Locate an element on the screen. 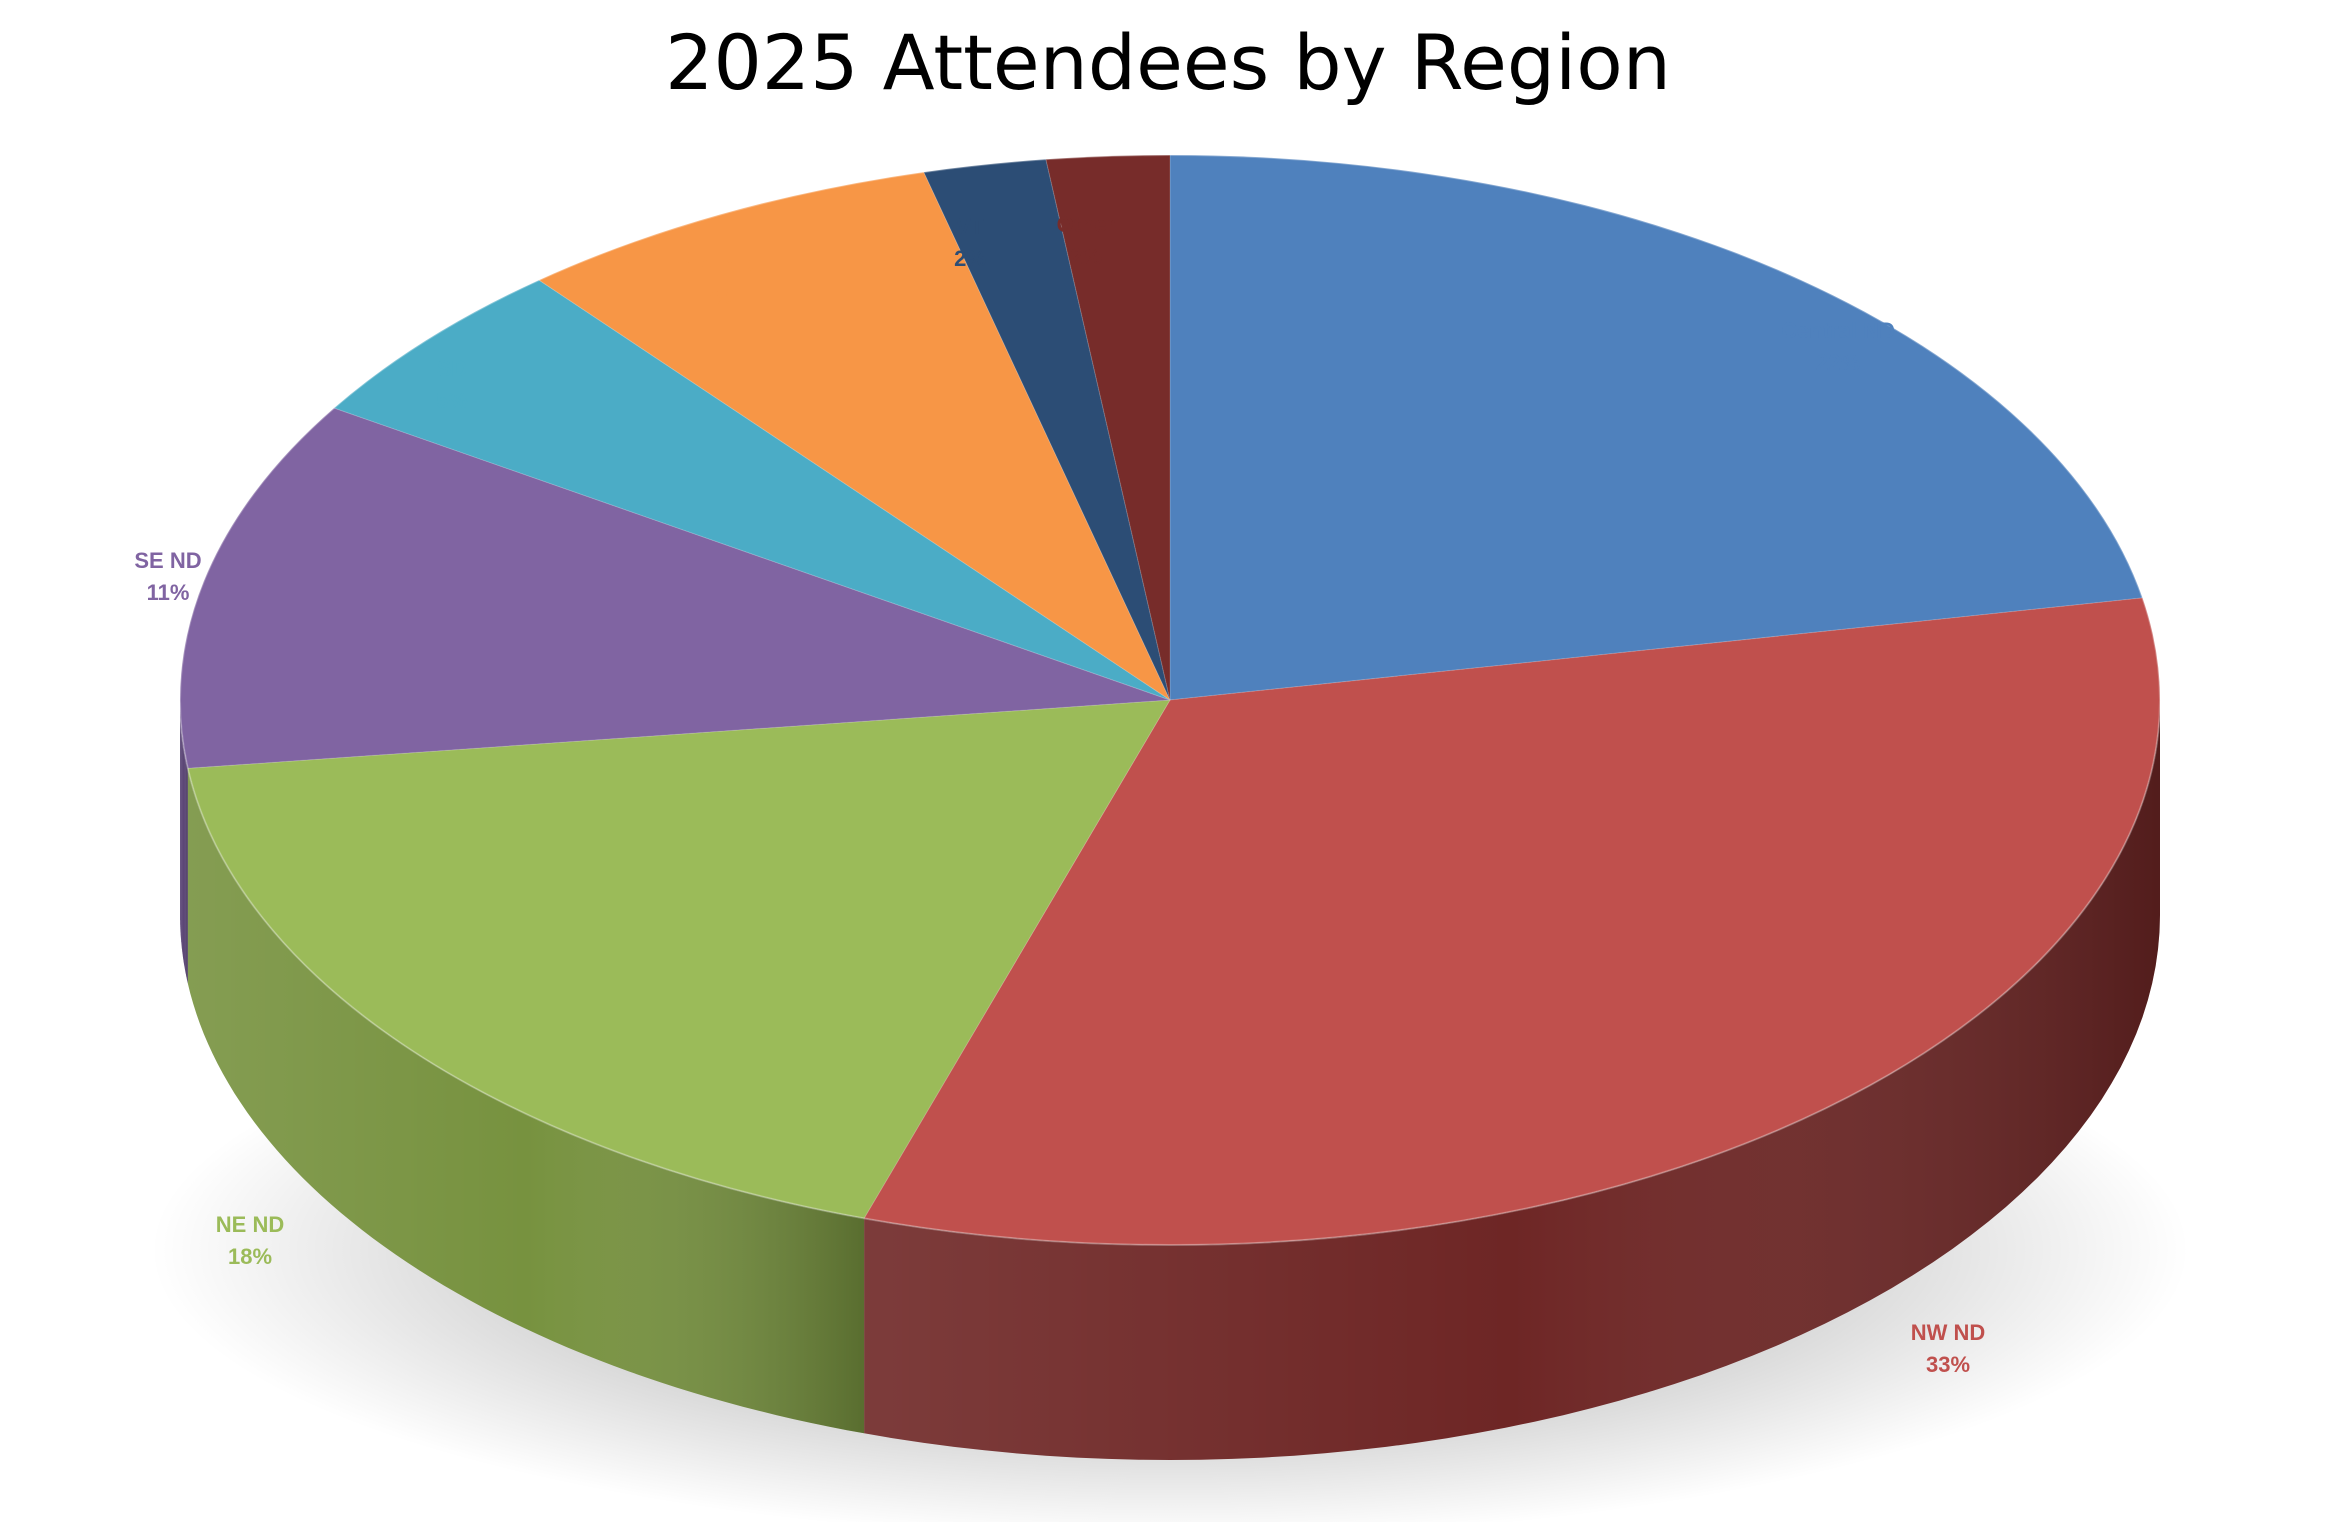 The image size is (2336, 1522). chart-title: 2025 Attendees by Region is located at coordinates (1168, 62).